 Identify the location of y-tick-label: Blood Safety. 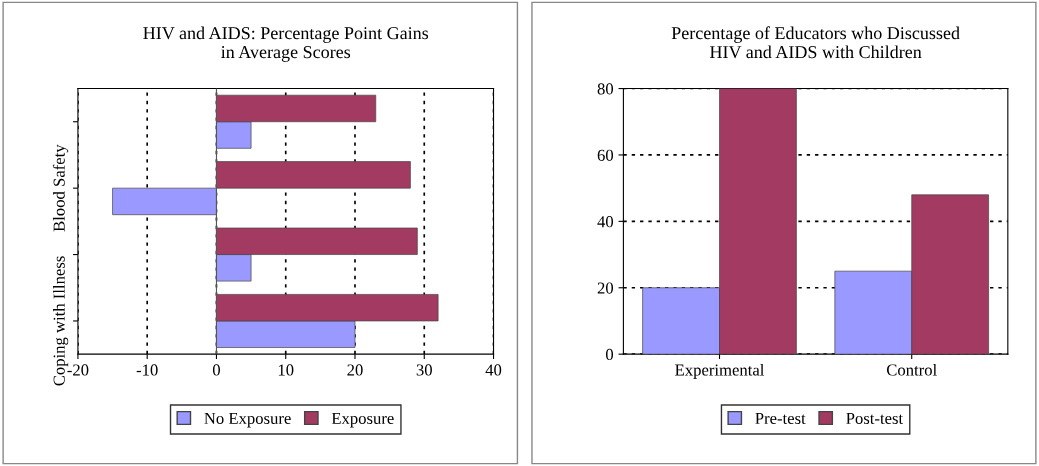
(60, 188).